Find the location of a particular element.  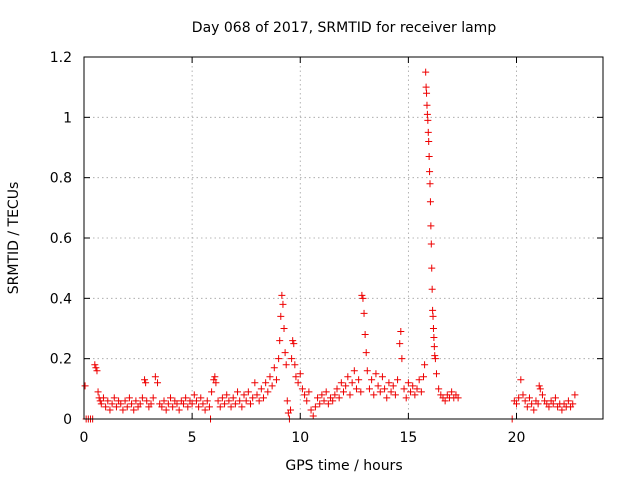

y-tick-label: 0.4 is located at coordinates (61, 299).